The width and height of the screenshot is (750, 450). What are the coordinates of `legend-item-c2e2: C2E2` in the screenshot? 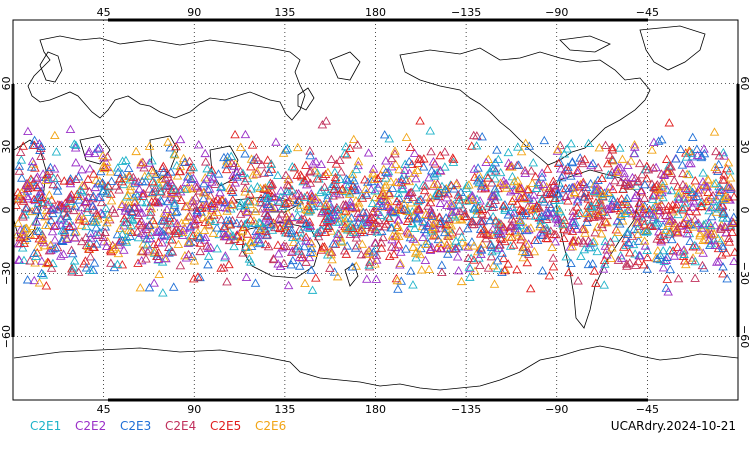 It's located at (90, 426).